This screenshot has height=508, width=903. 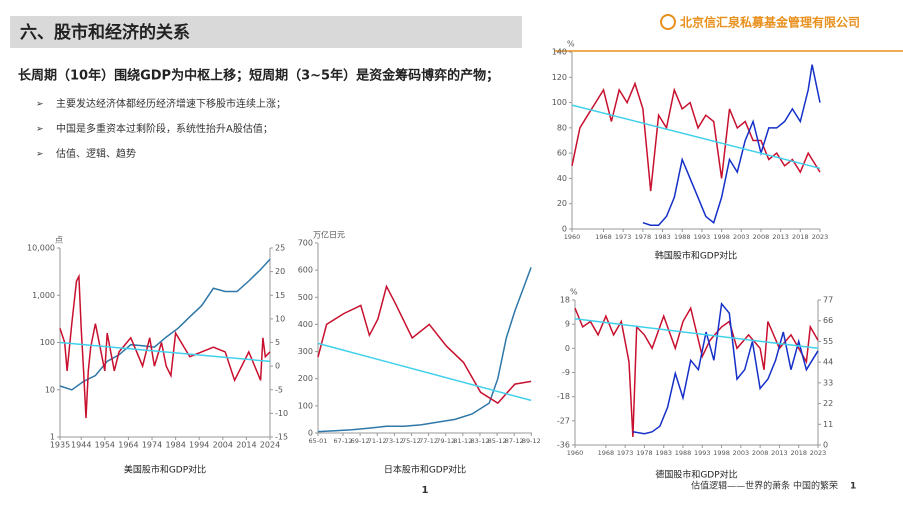 I want to click on y-tick-label: -36, so click(x=563, y=445).